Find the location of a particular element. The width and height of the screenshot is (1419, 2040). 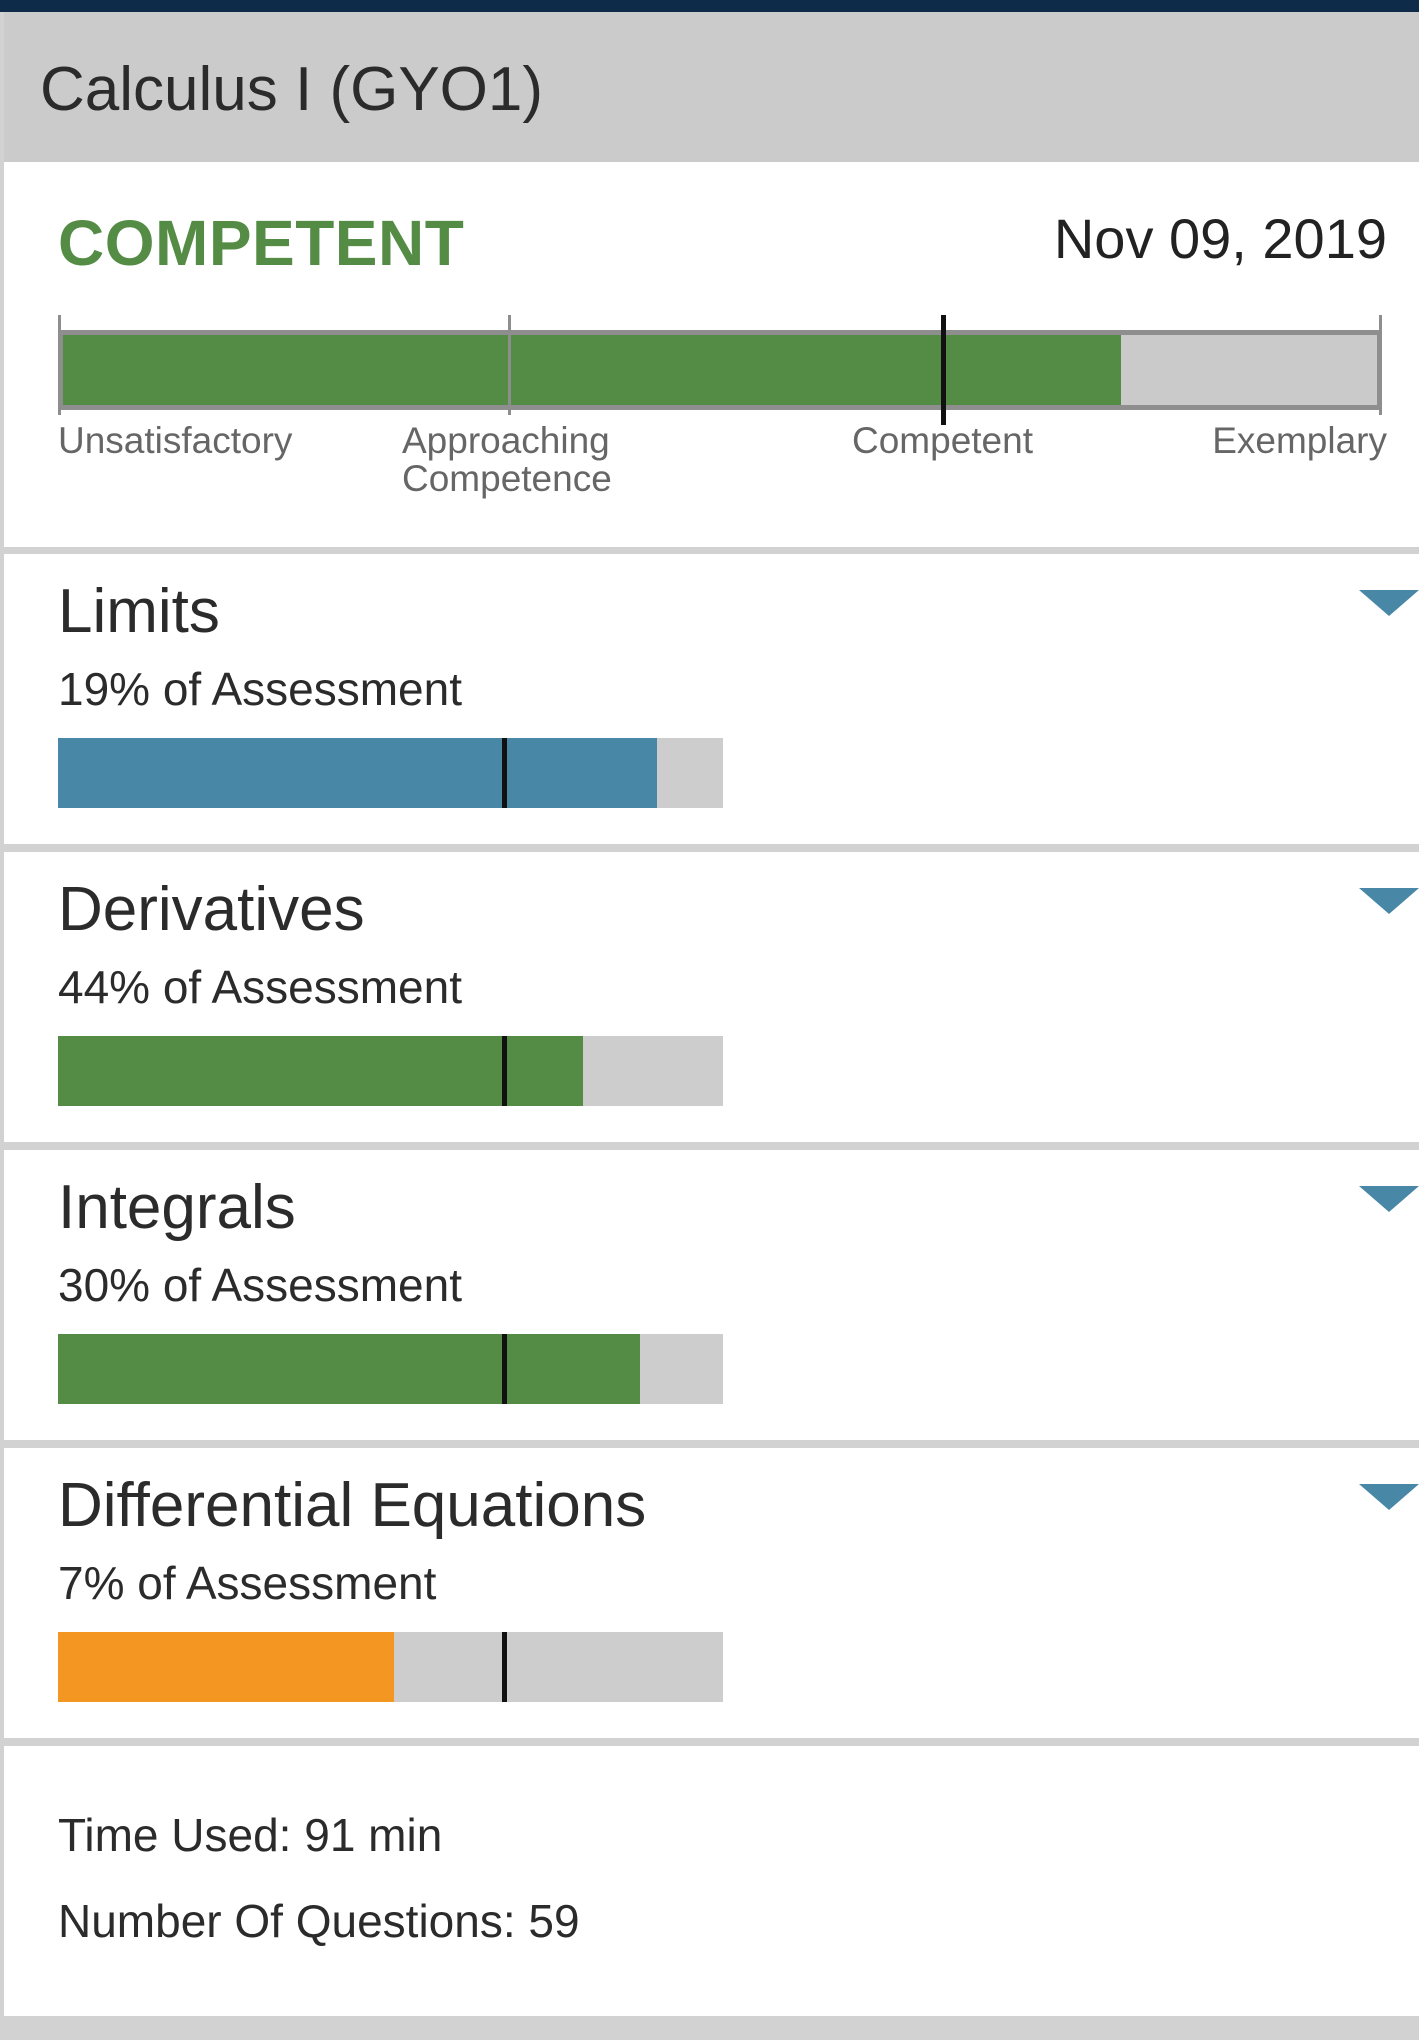

section-title: Derivatives is located at coordinates (211, 909).